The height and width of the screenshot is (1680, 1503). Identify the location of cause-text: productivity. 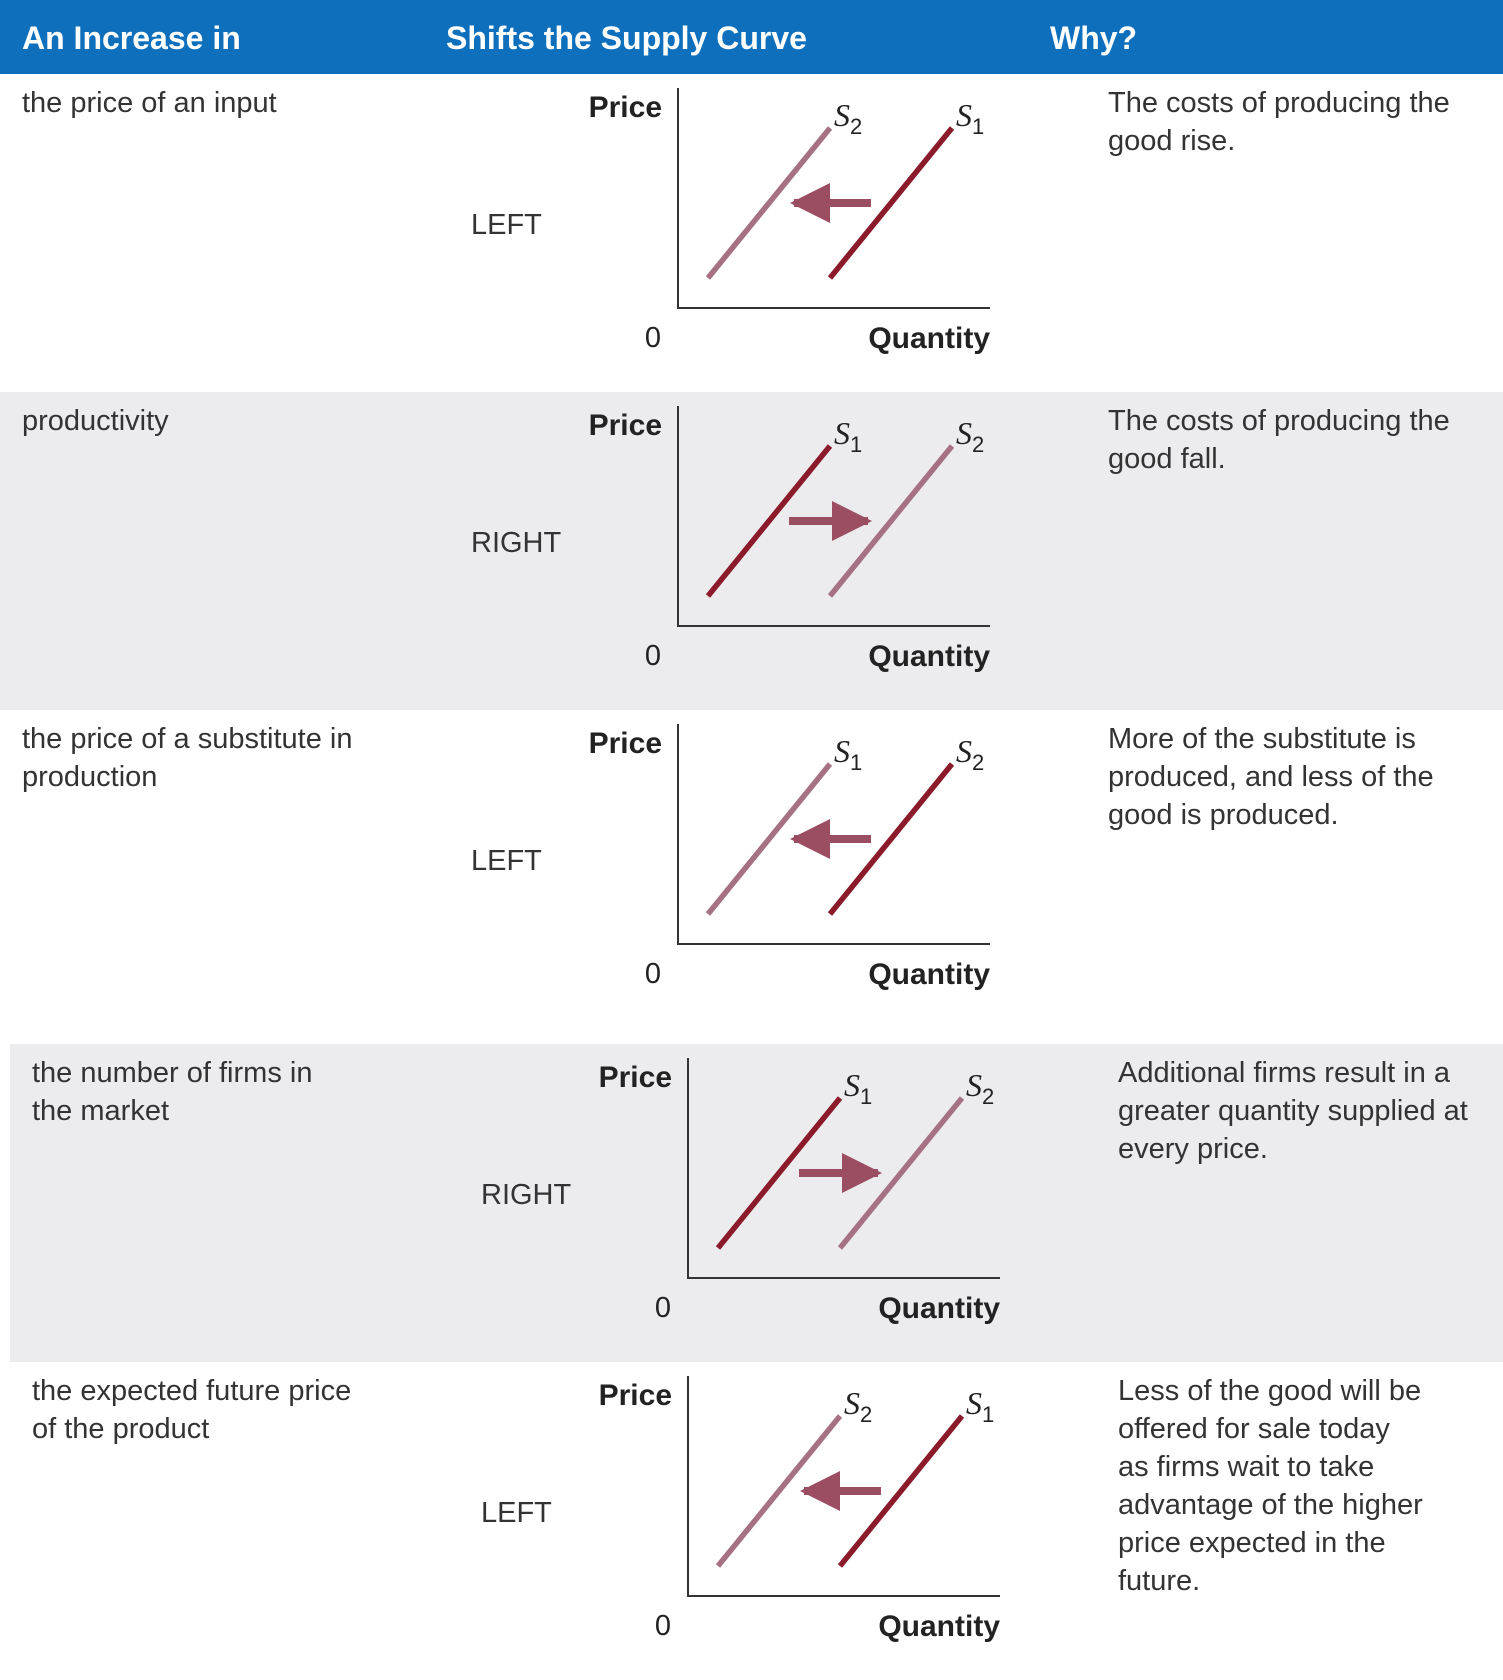
(95, 421).